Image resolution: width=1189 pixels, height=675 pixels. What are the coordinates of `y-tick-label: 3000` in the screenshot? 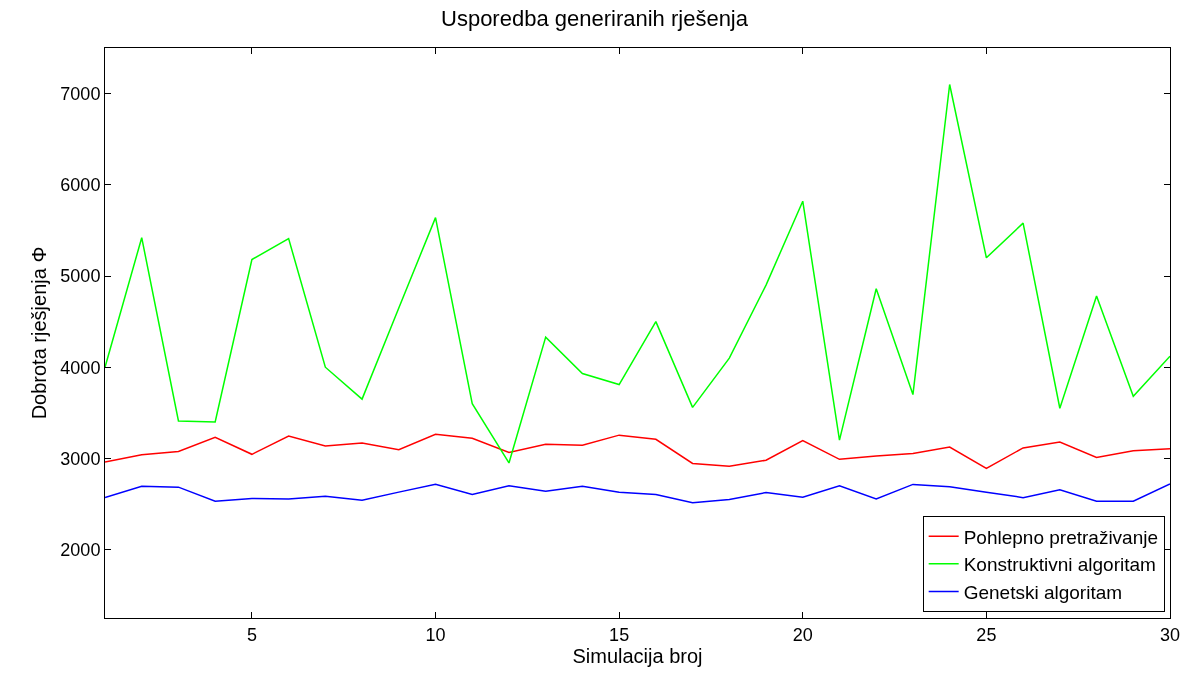 It's located at (80, 458).